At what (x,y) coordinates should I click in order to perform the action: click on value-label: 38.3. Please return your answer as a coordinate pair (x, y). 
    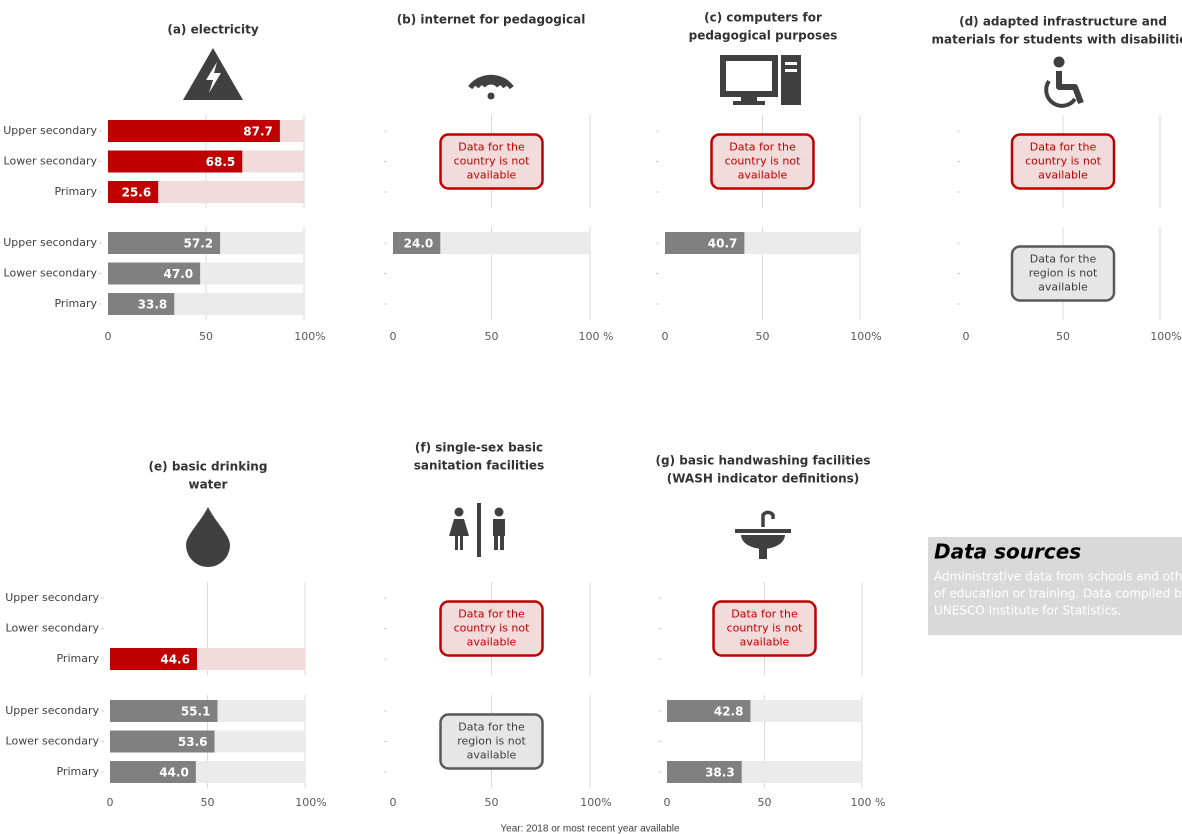
    Looking at the image, I should click on (720, 773).